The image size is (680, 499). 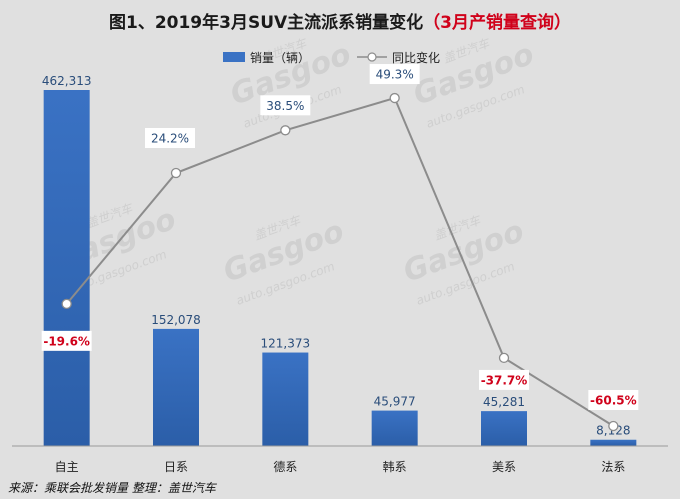 I want to click on legend-label-sales: 销量（辆）, so click(x=280, y=58).